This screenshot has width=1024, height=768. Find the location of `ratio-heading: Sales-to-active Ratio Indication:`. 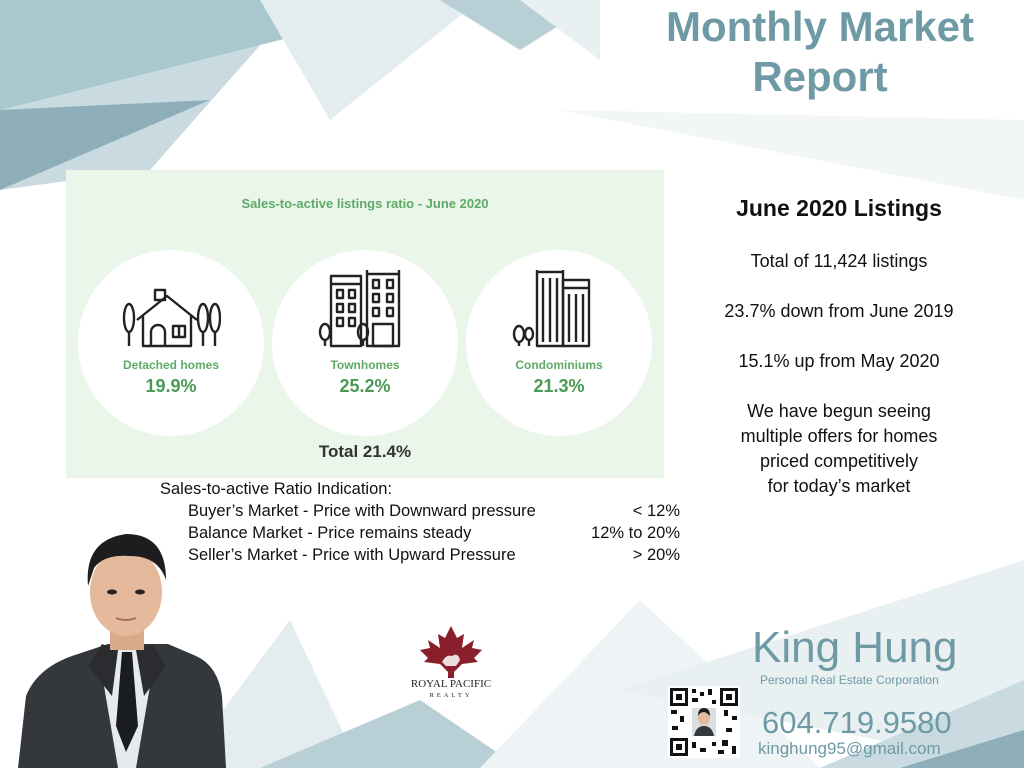

ratio-heading: Sales-to-active Ratio Indication: is located at coordinates (276, 489).